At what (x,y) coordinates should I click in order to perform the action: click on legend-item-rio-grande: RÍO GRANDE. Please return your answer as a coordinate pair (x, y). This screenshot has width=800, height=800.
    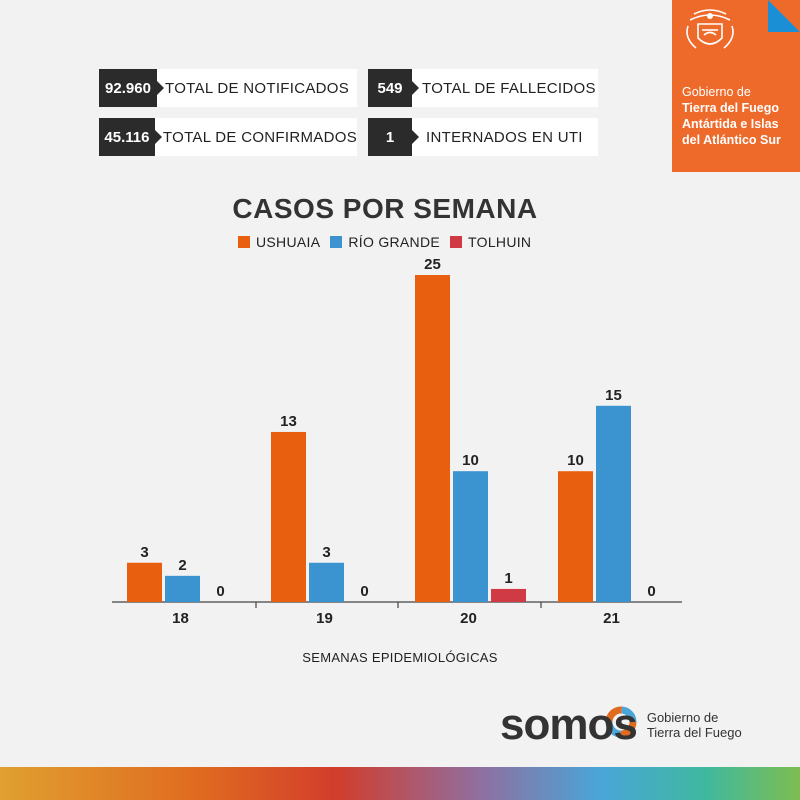
    Looking at the image, I should click on (385, 242).